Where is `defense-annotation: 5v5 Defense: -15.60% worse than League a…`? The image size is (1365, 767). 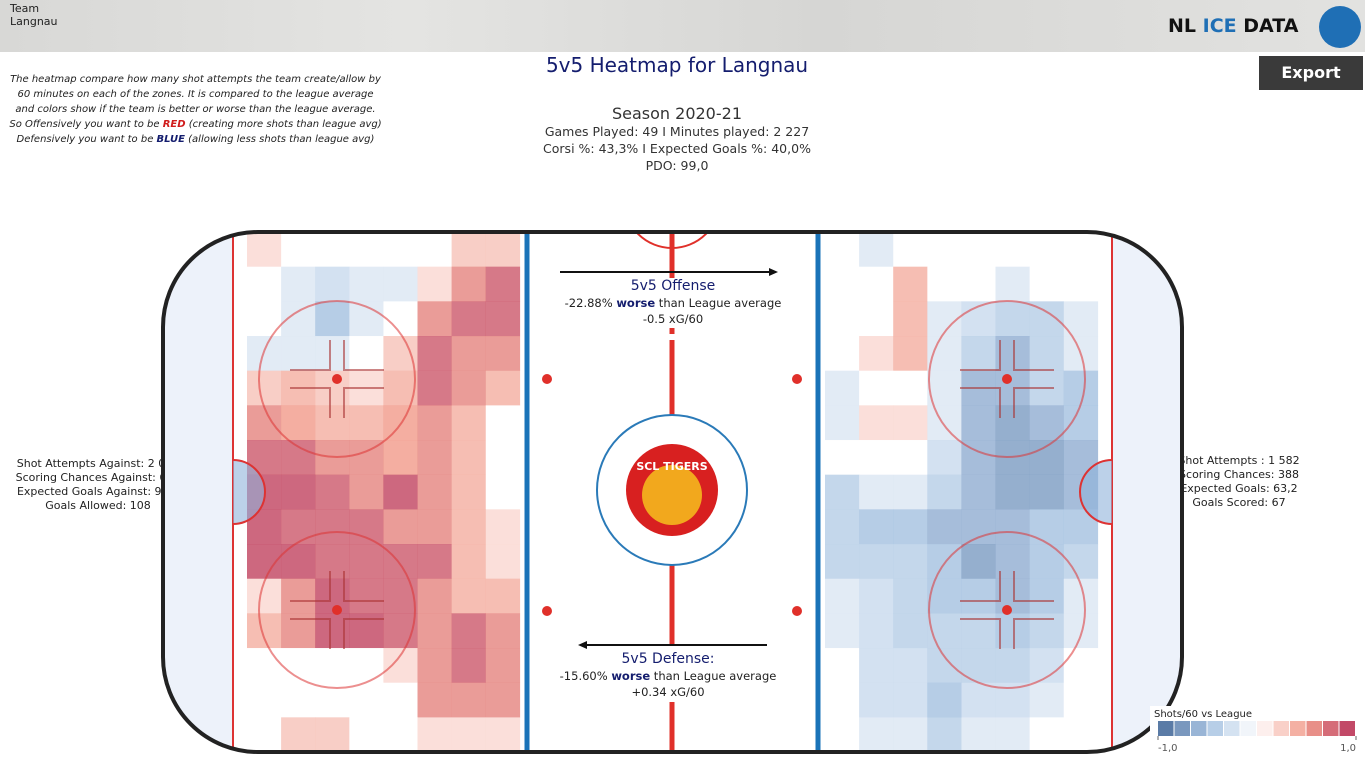
defense-annotation: 5v5 Defense: -15.60% worse than League a… is located at coordinates (670, 671).